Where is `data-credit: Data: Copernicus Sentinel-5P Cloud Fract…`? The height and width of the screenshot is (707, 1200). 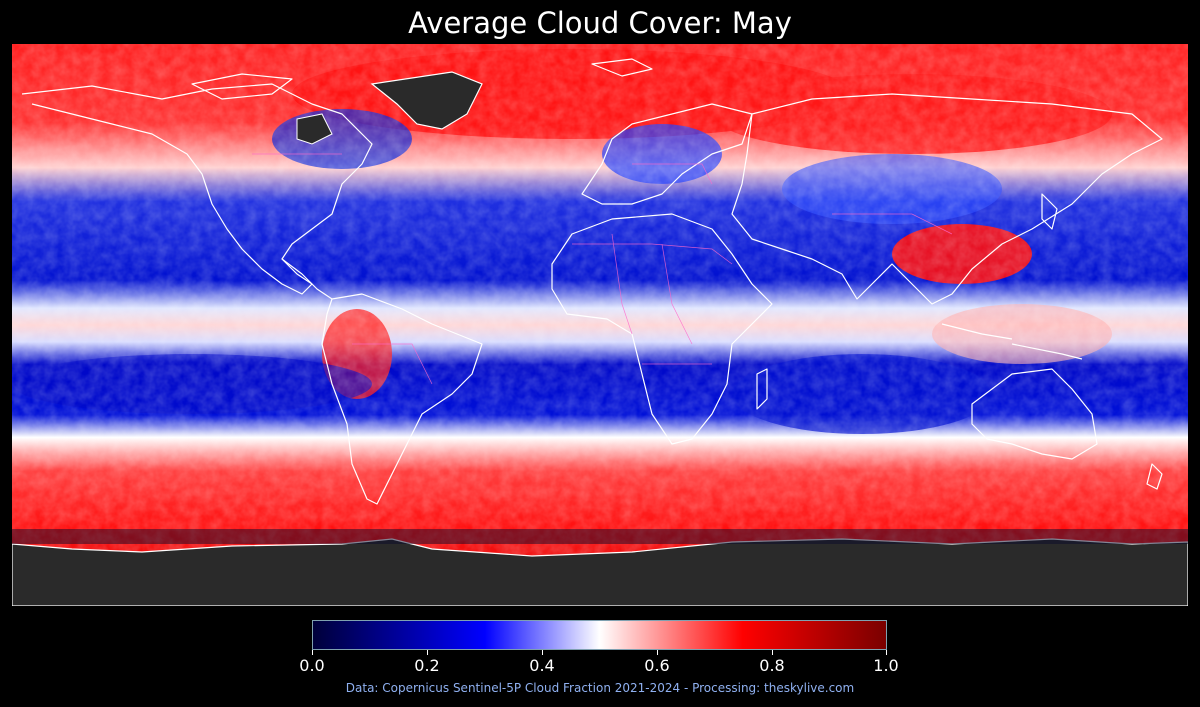
data-credit: Data: Copernicus Sentinel-5P Cloud Fract… is located at coordinates (600, 688).